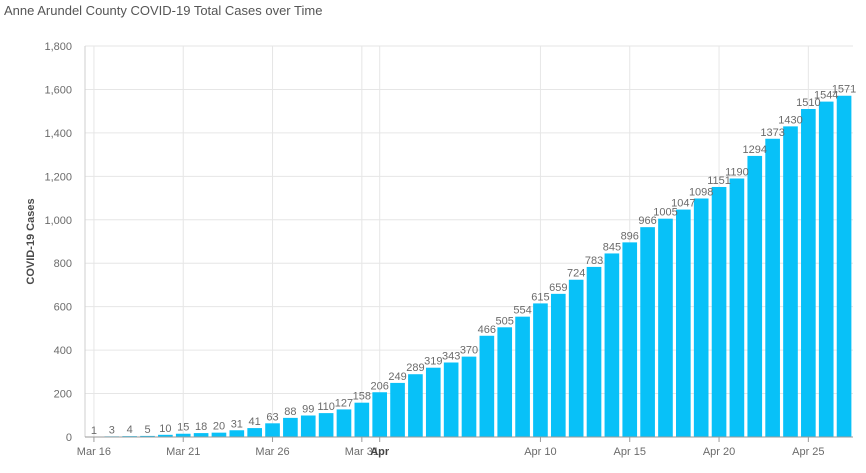 This screenshot has width=866, height=473. Describe the element at coordinates (63, 264) in the screenshot. I see `y-tick-label: 800` at that location.